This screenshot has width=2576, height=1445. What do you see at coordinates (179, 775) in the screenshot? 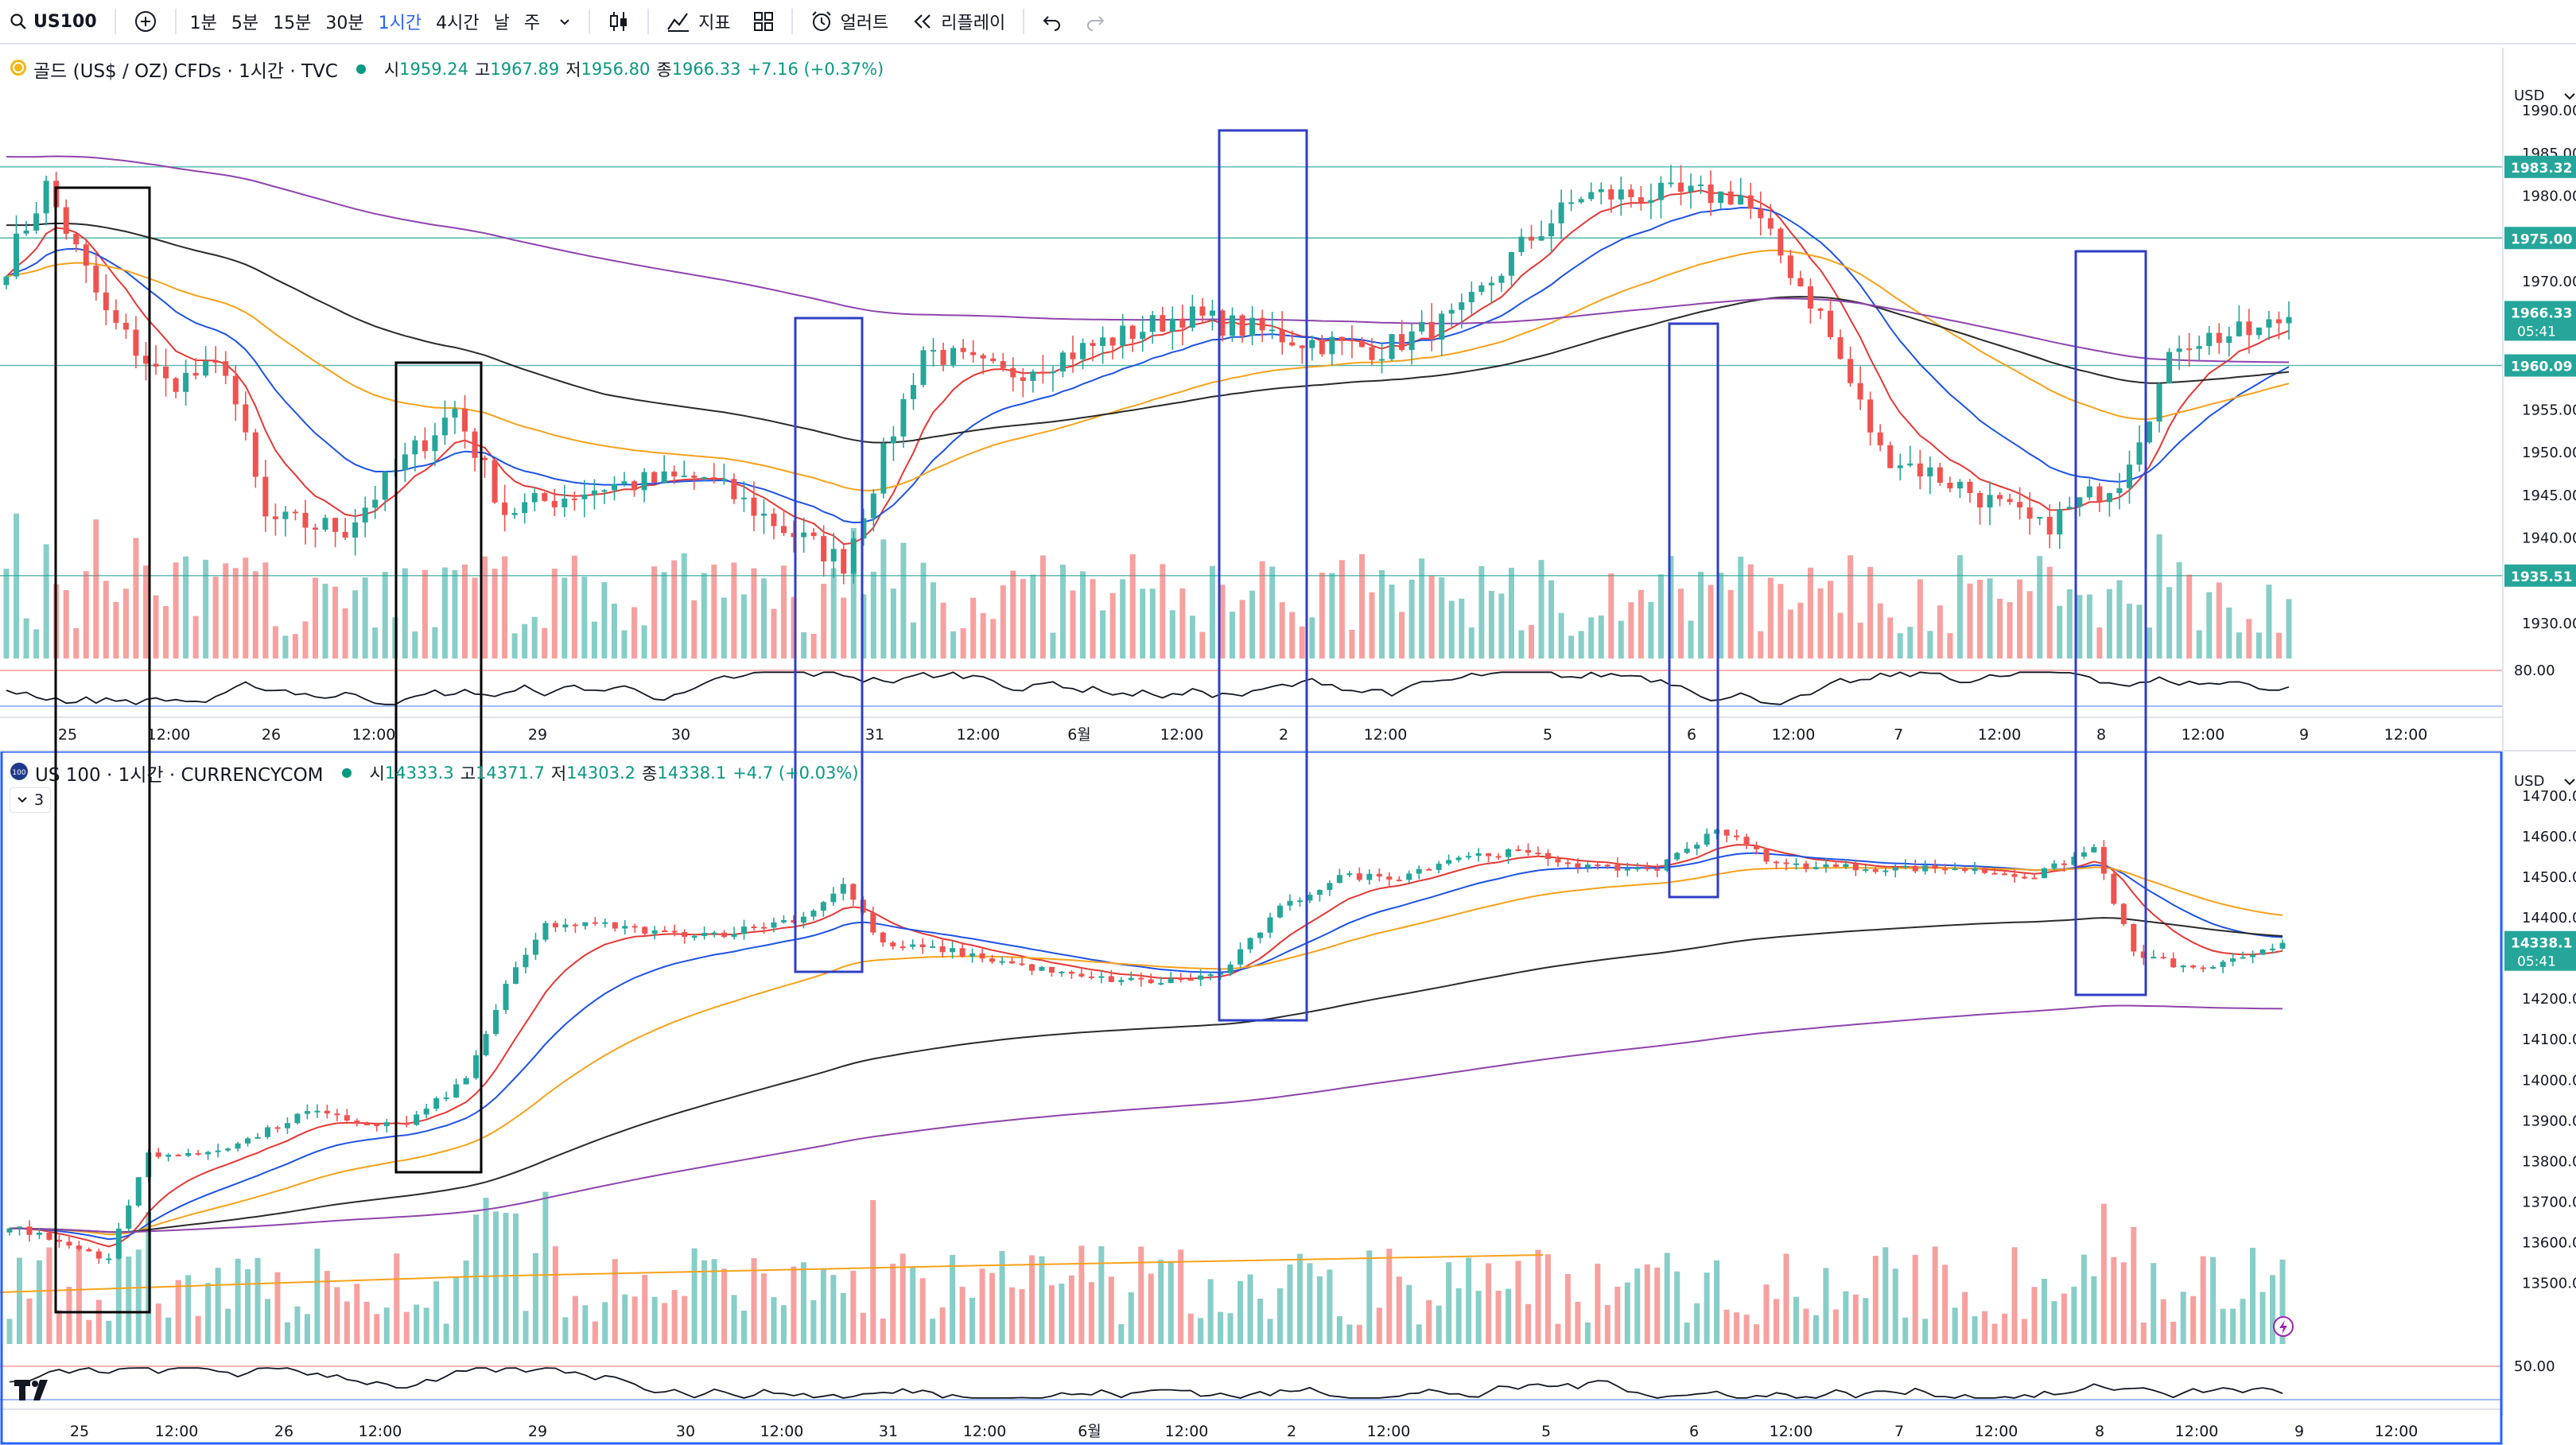
I see `pane2-title: US 100 · 1시간 · CURRENCYCOM` at bounding box center [179, 775].